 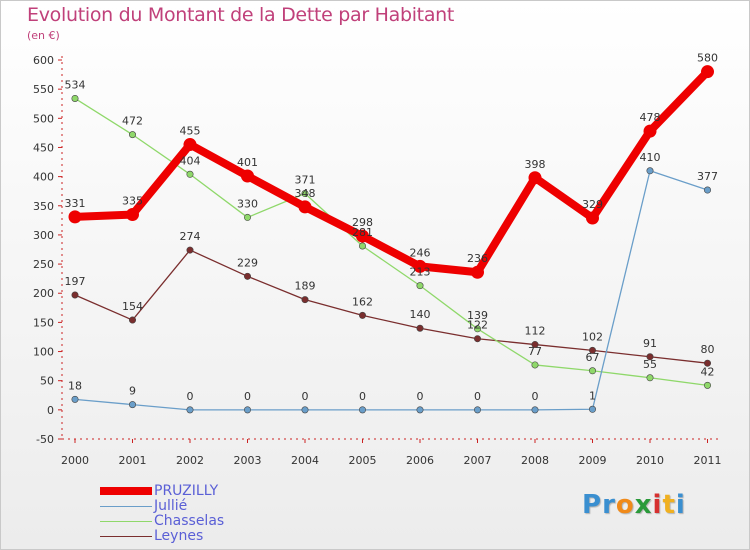 I want to click on x-tick-label: 2000, so click(x=75, y=460).